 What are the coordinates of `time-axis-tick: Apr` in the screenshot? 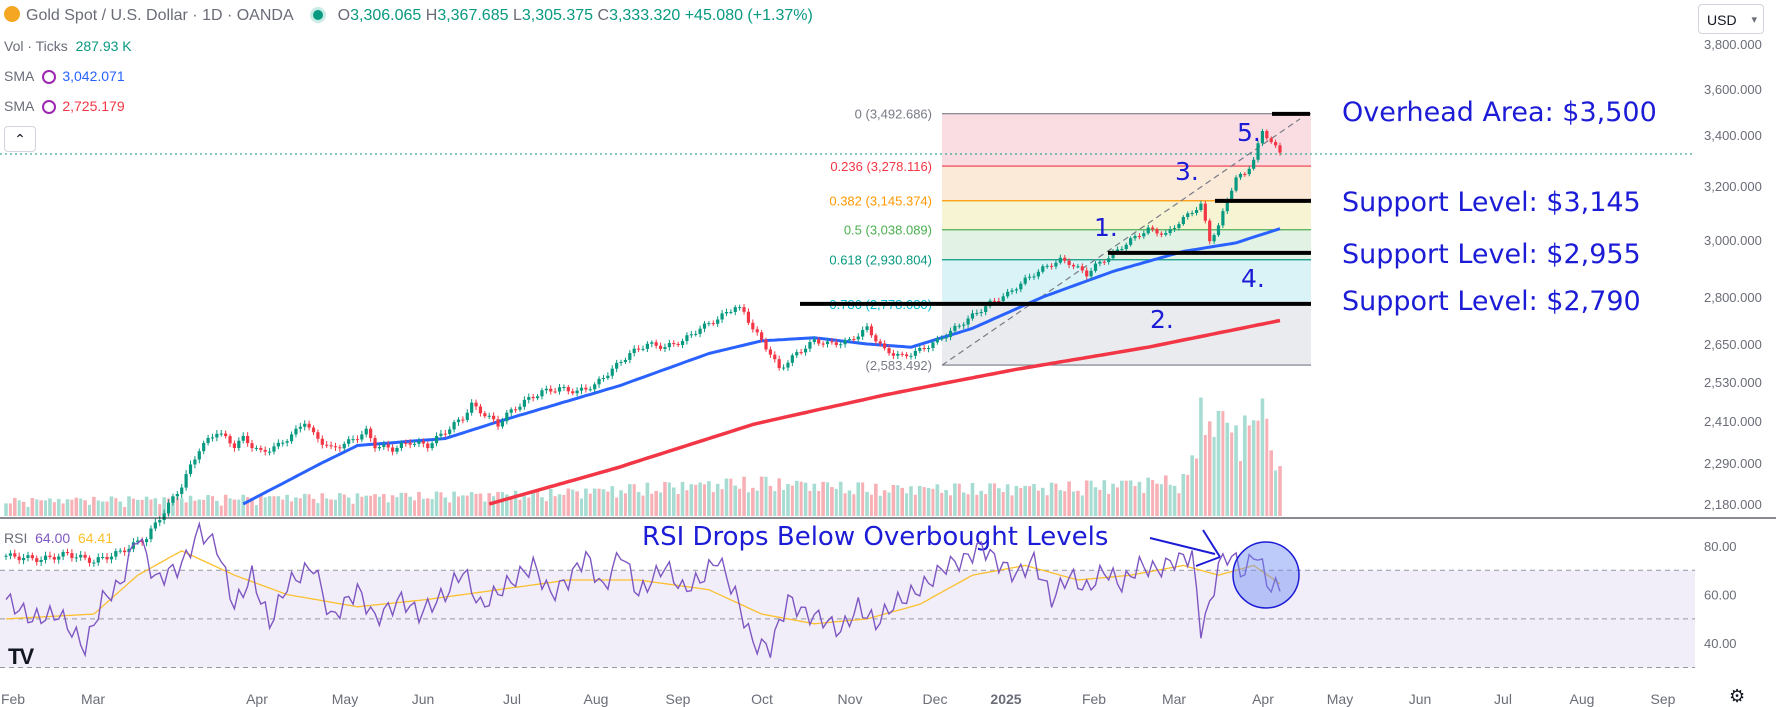 It's located at (257, 699).